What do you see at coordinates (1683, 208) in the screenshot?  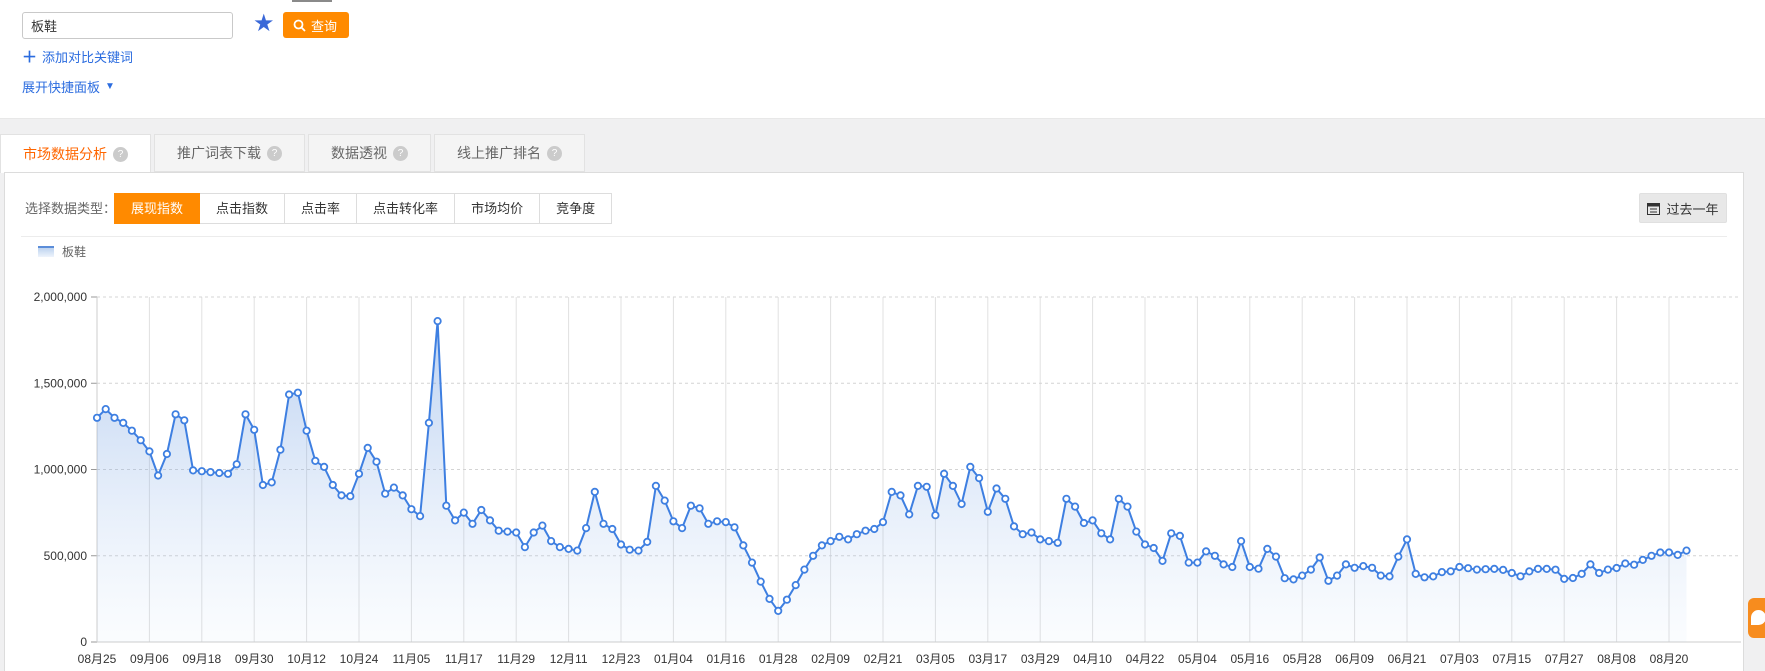 I see `date-range-button: 过去一年` at bounding box center [1683, 208].